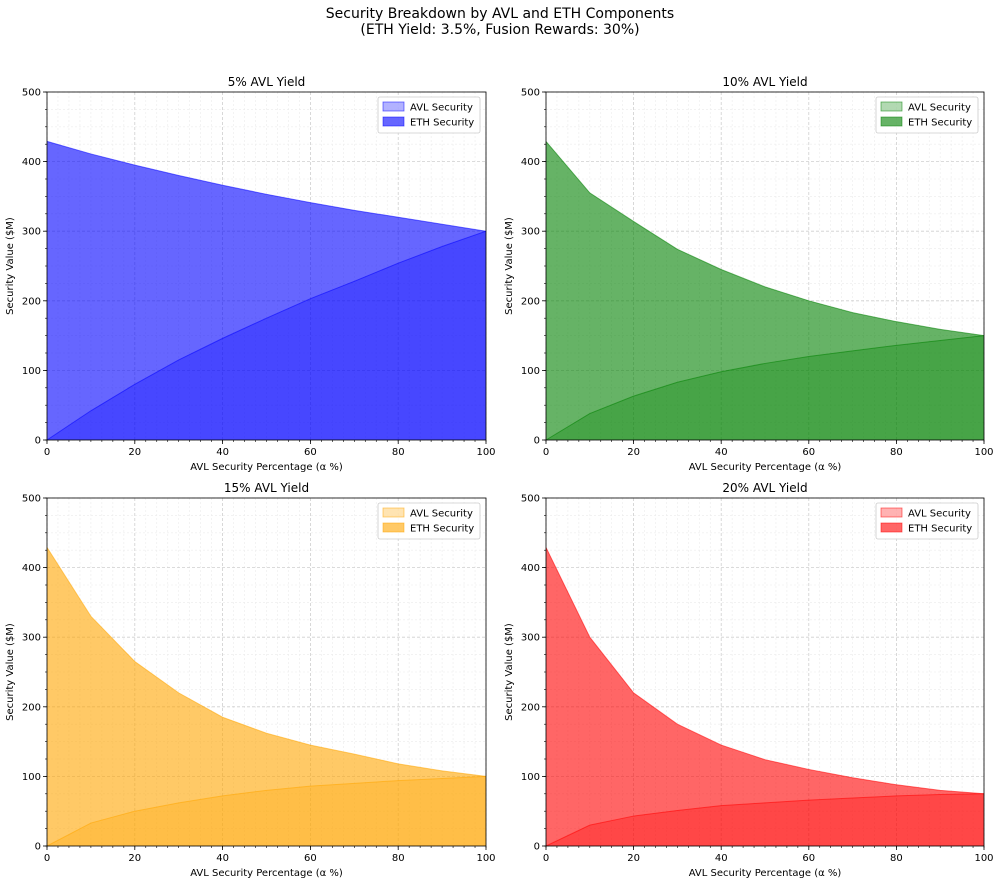 Image resolution: width=1000 pixels, height=884 pixels. Describe the element at coordinates (764, 488) in the screenshot. I see `subplot-title: 20% AVL Yield` at that location.